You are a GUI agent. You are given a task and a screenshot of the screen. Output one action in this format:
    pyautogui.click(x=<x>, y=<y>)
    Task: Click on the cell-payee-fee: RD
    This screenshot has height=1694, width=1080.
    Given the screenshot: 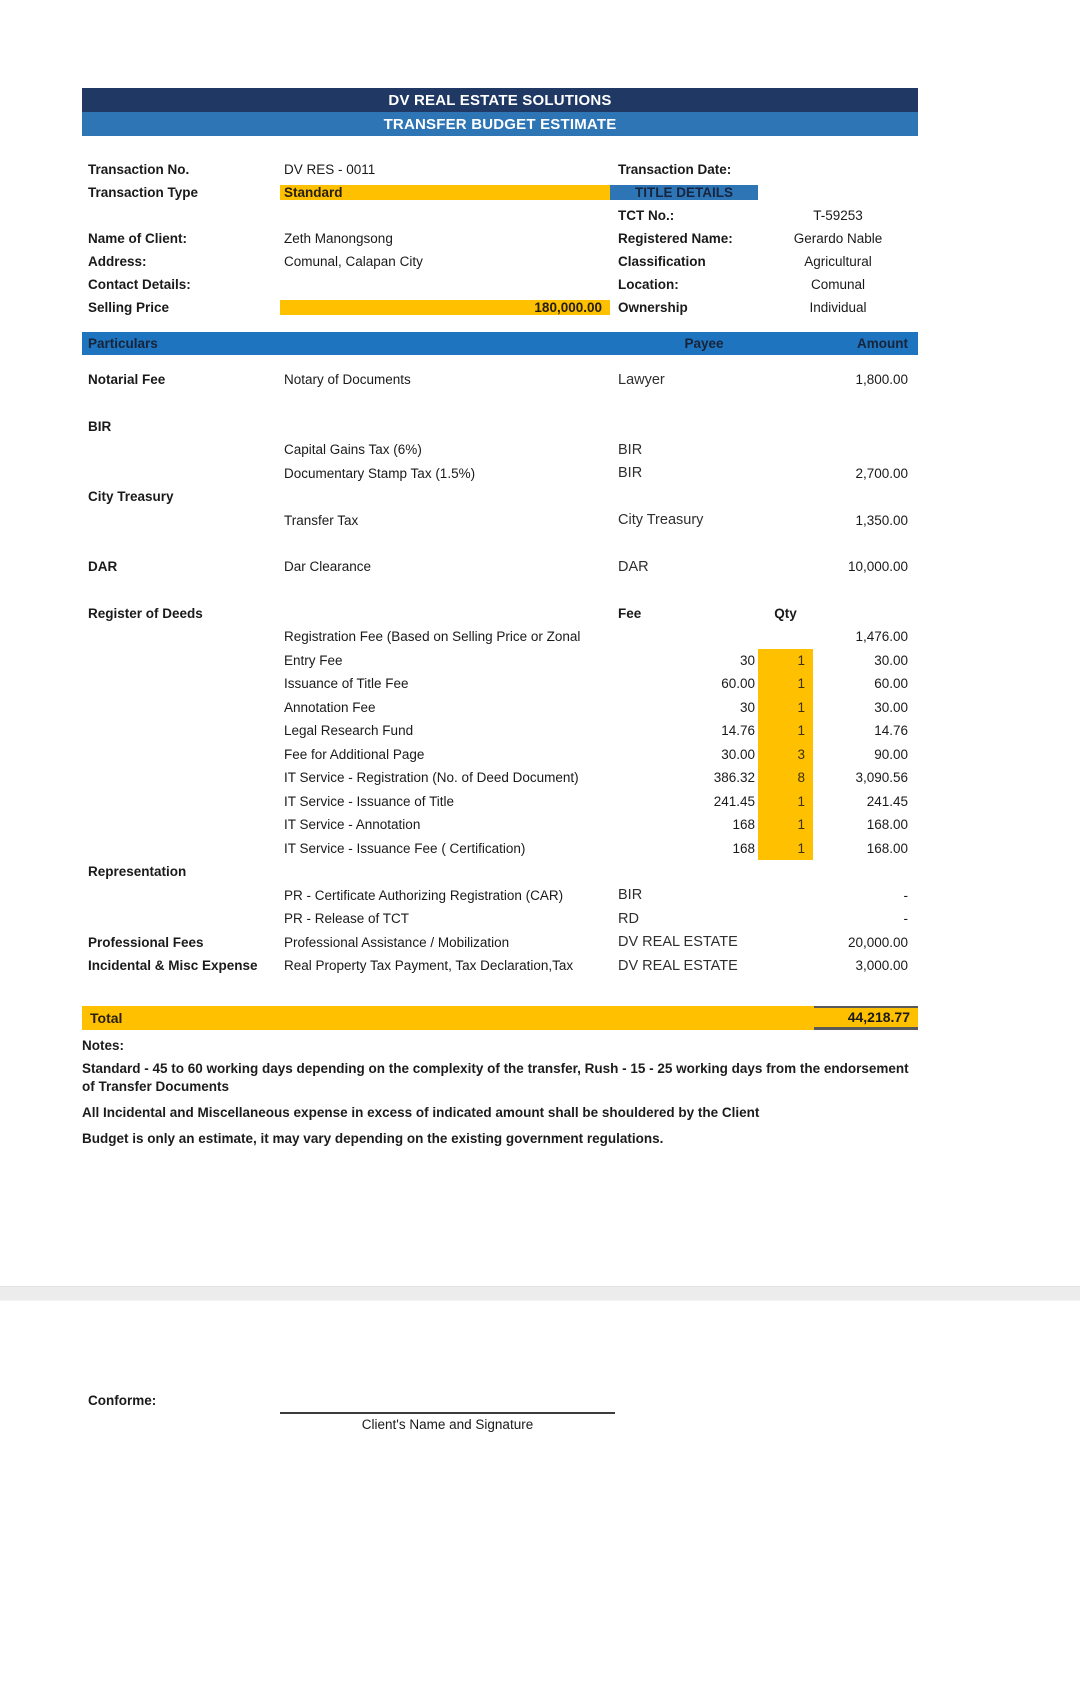 What is the action you would take?
    pyautogui.click(x=628, y=918)
    